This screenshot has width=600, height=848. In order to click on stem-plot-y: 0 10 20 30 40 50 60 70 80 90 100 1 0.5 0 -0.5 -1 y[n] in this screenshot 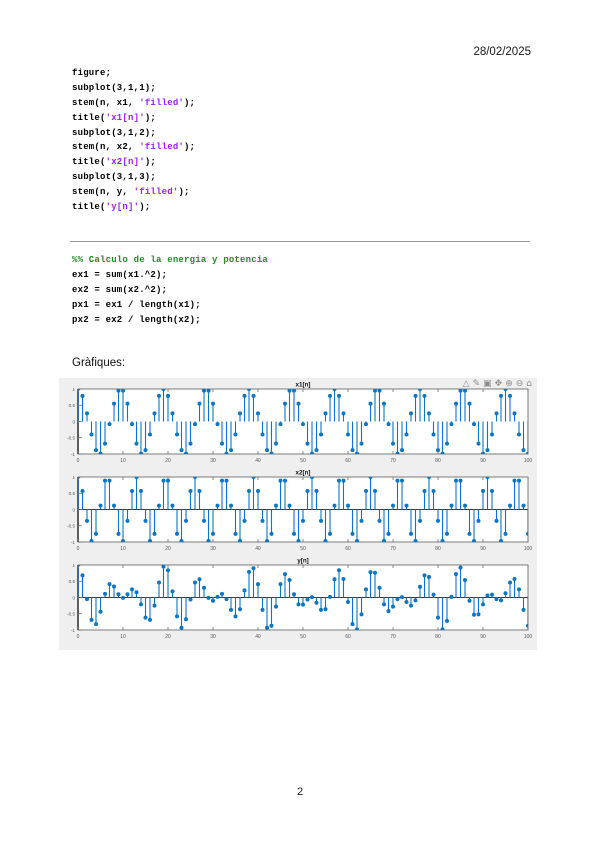, I will do `click(300, 599)`.